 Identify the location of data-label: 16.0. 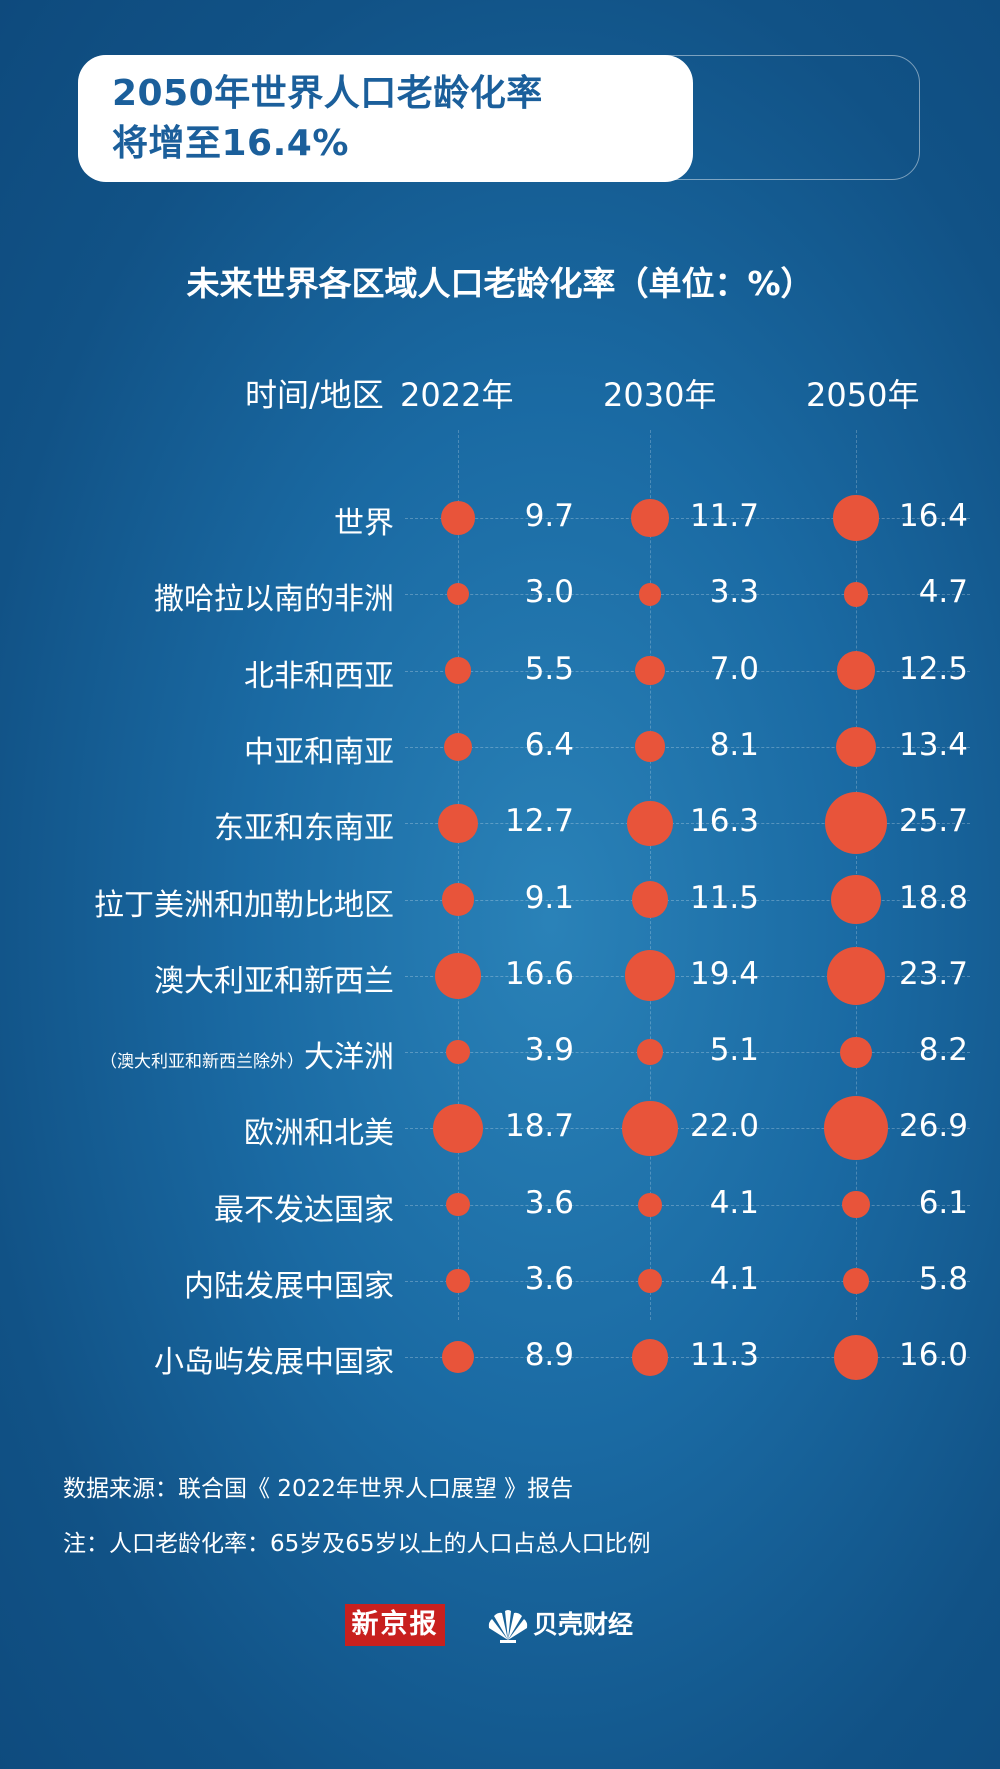
(933, 1355).